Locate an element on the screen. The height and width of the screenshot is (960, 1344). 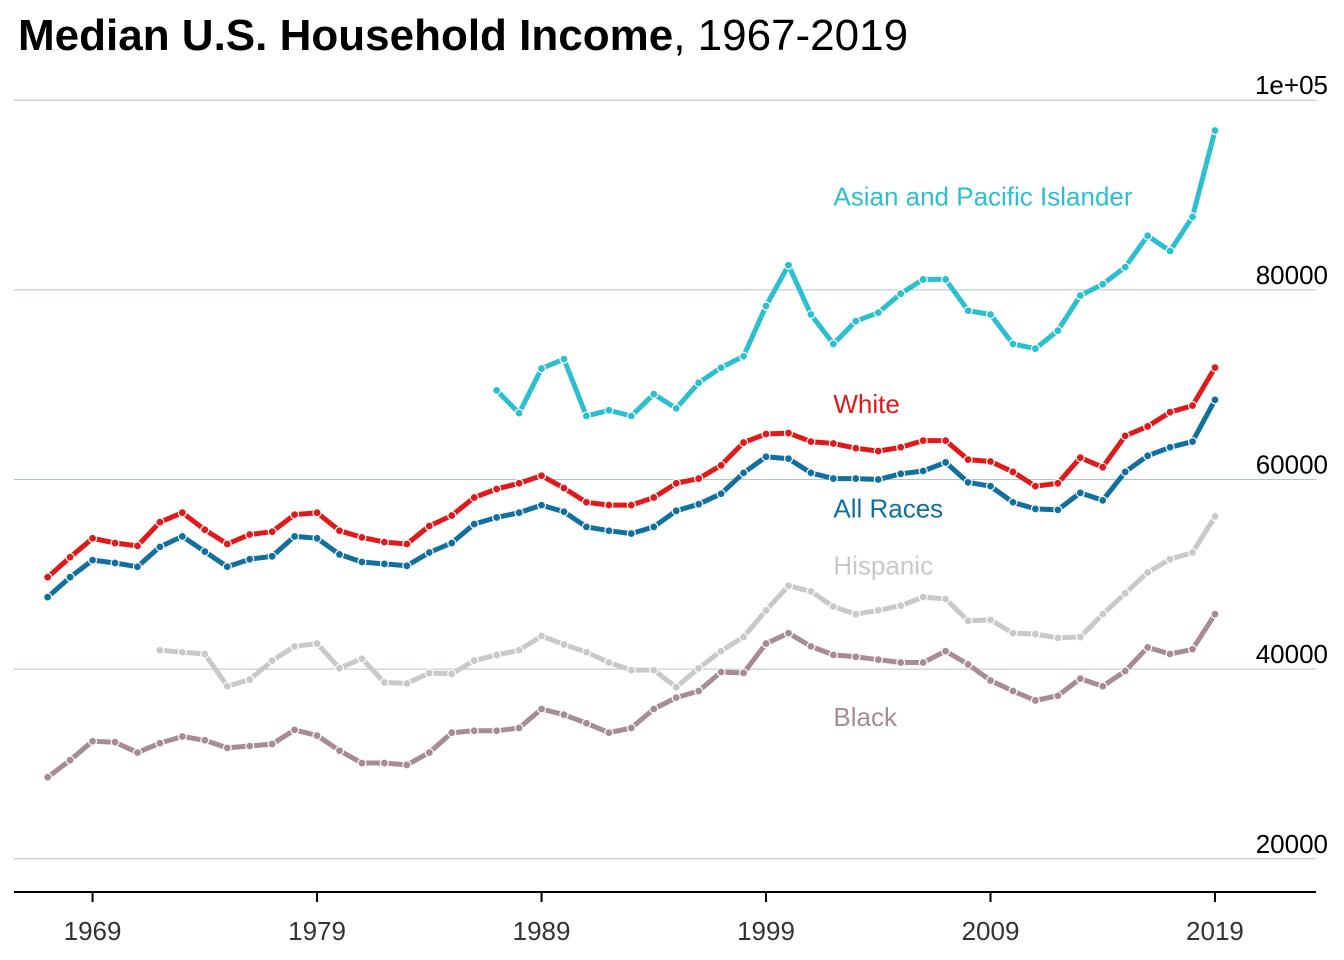
series-label-asian-and-pacific-islander: Asian and Pacific Islander is located at coordinates (983, 196).